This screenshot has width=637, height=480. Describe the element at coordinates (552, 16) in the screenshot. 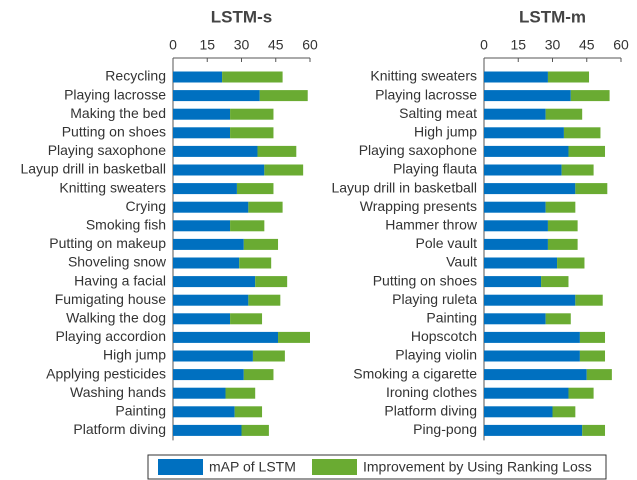

I see `chart-title: LSTM-m` at that location.